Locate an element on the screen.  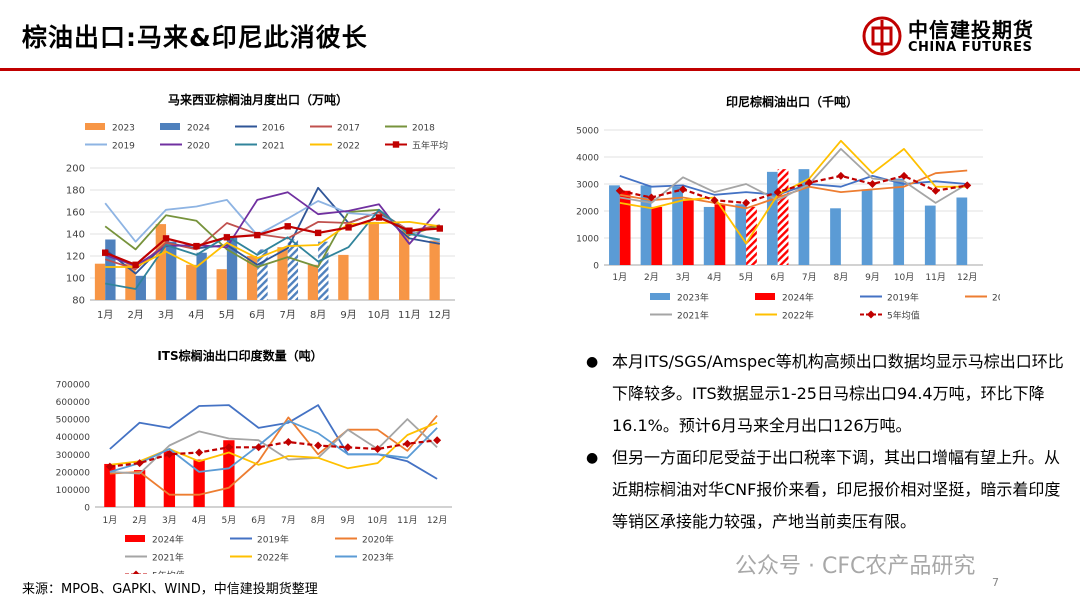
brand-name-en: CHINA FUTURES is located at coordinates (970, 47).